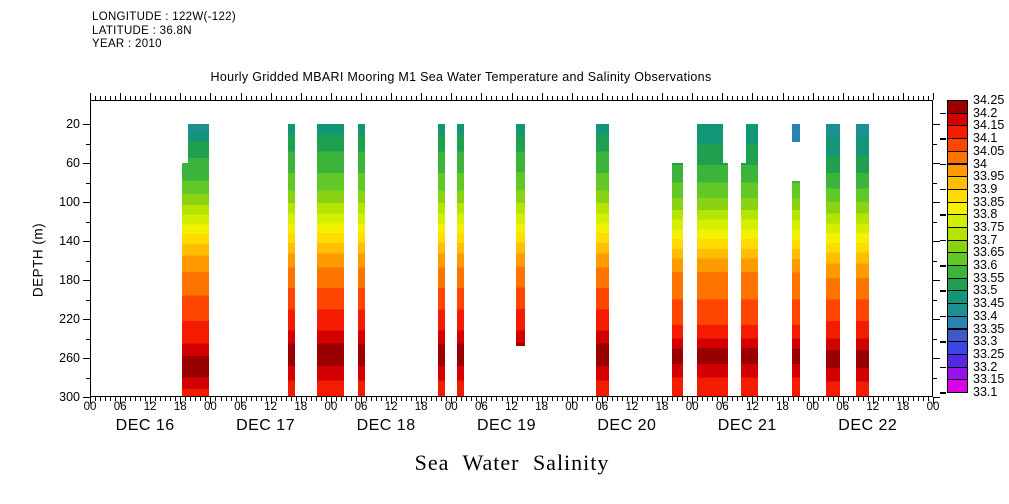 Image resolution: width=1009 pixels, height=504 pixels. What do you see at coordinates (985, 392) in the screenshot?
I see `colorbar-label: 33.1` at bounding box center [985, 392].